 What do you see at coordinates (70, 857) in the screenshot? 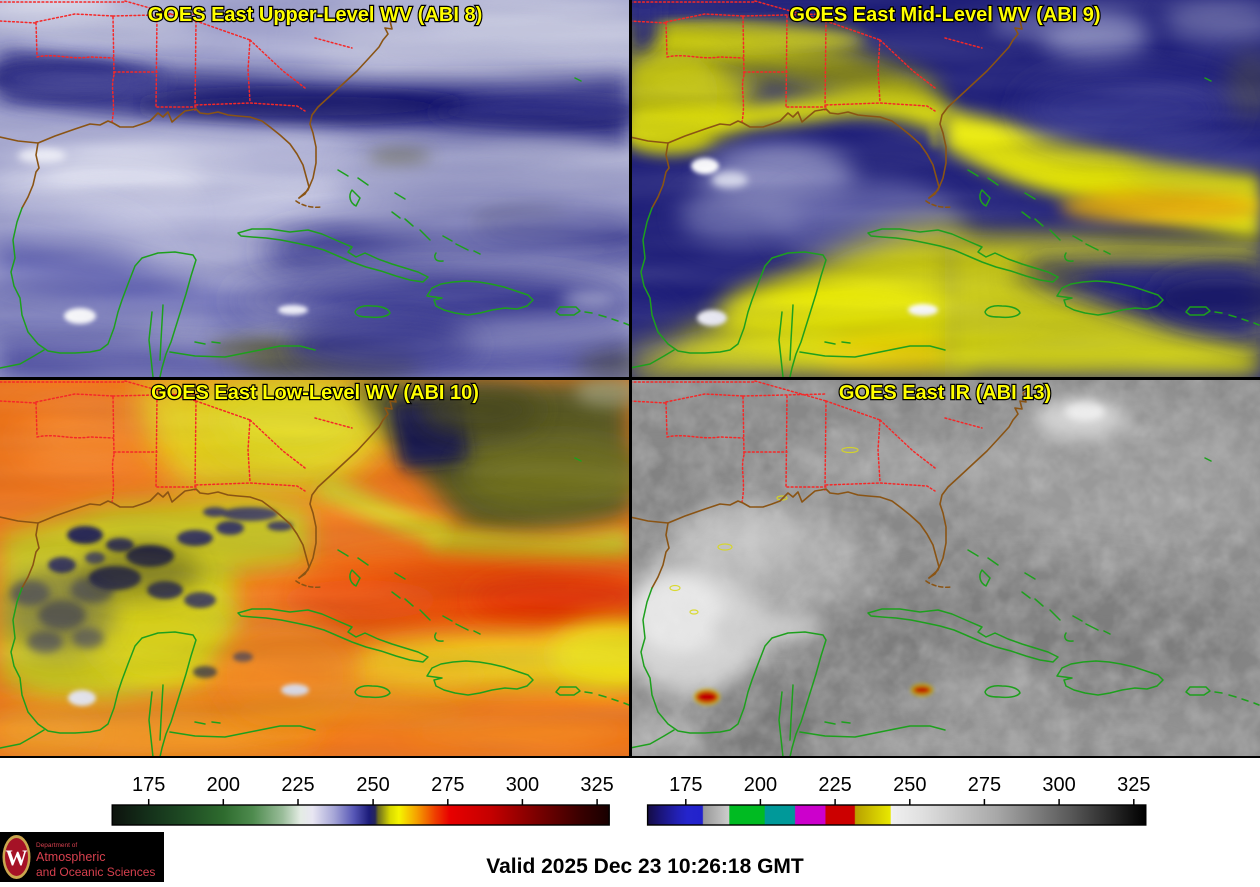
I see `svg-text: Atmospheric` at bounding box center [70, 857].